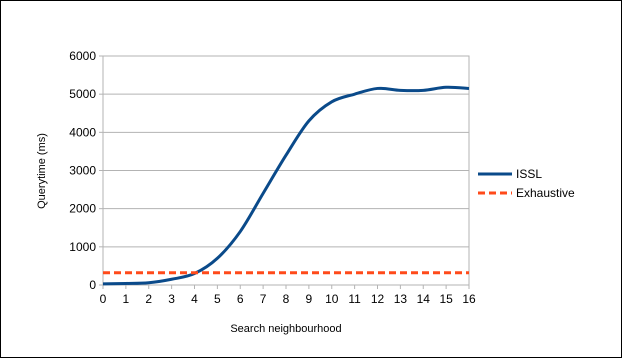 The height and width of the screenshot is (362, 622). What do you see at coordinates (217, 299) in the screenshot?
I see `x-tick-label: 5` at bounding box center [217, 299].